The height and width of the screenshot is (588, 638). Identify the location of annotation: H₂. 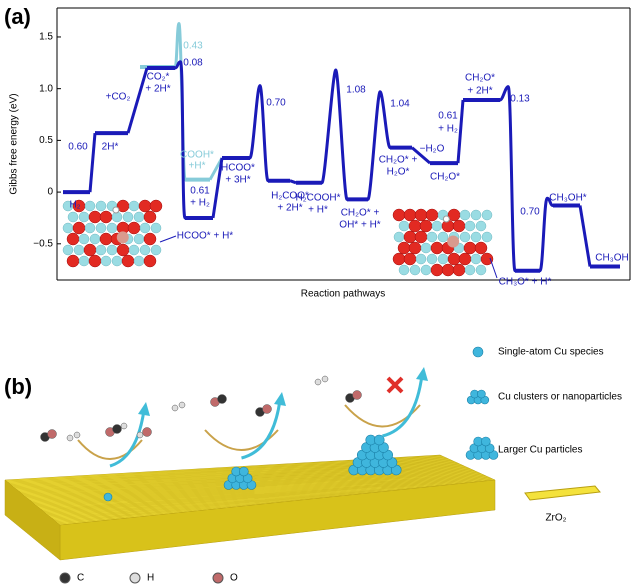
(74, 205).